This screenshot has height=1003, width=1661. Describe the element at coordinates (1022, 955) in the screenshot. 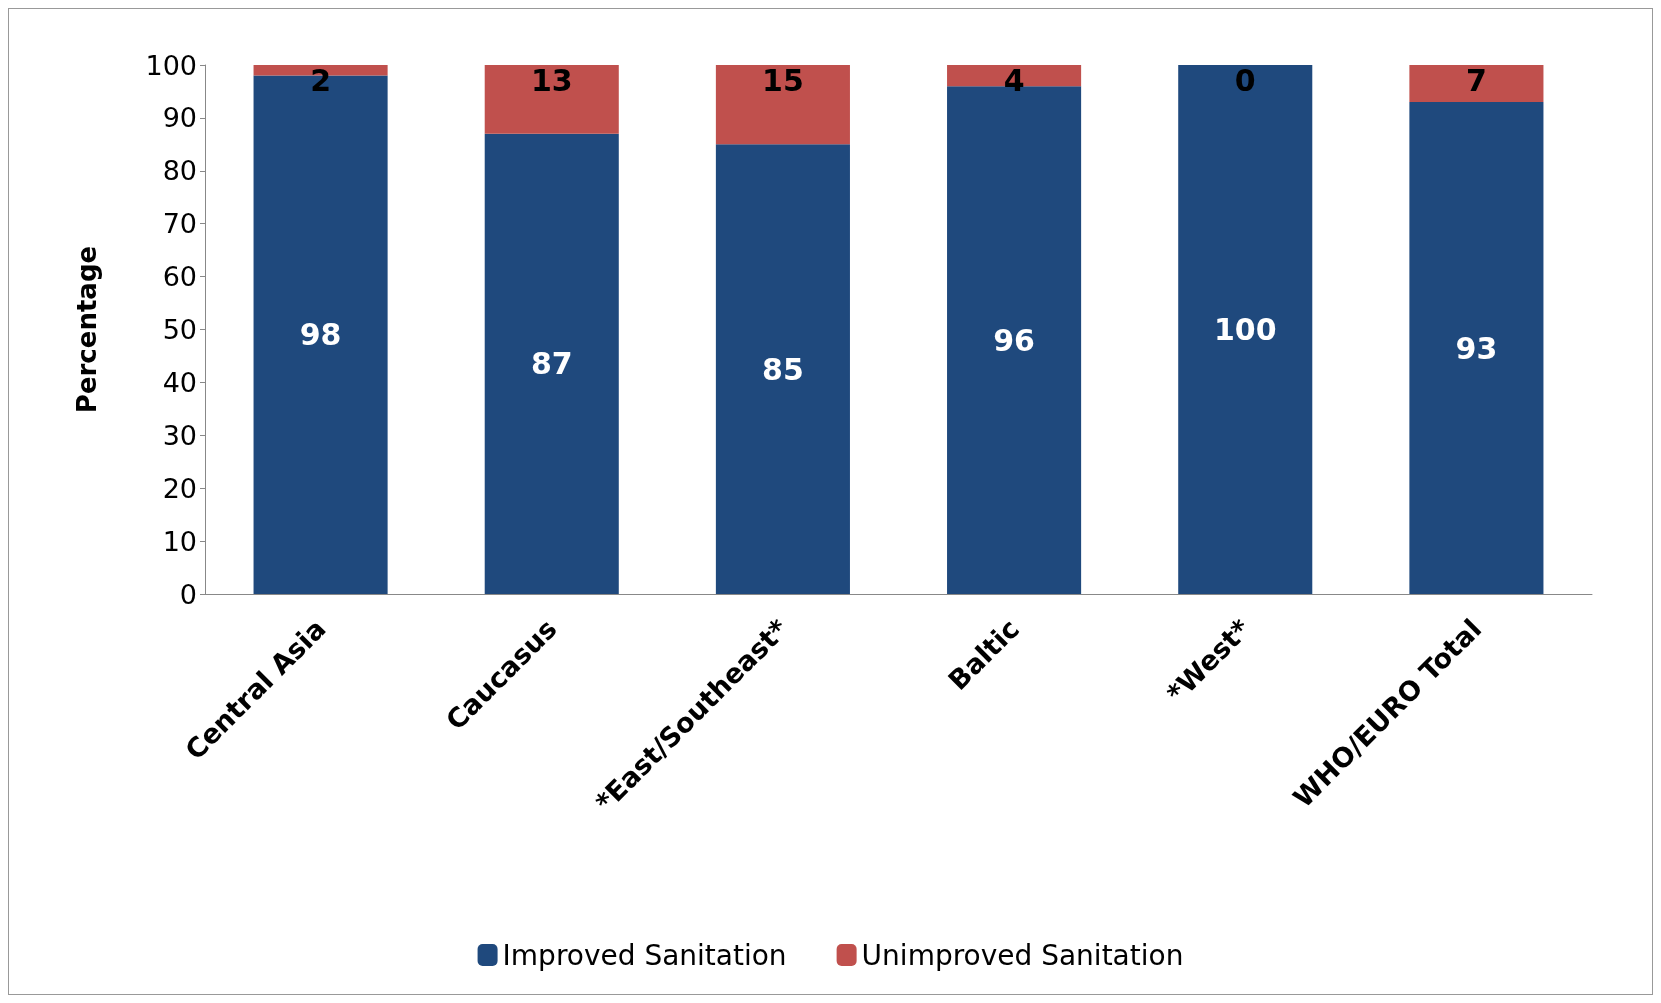

I see `legend-label: Unimproved Sanitation` at that location.